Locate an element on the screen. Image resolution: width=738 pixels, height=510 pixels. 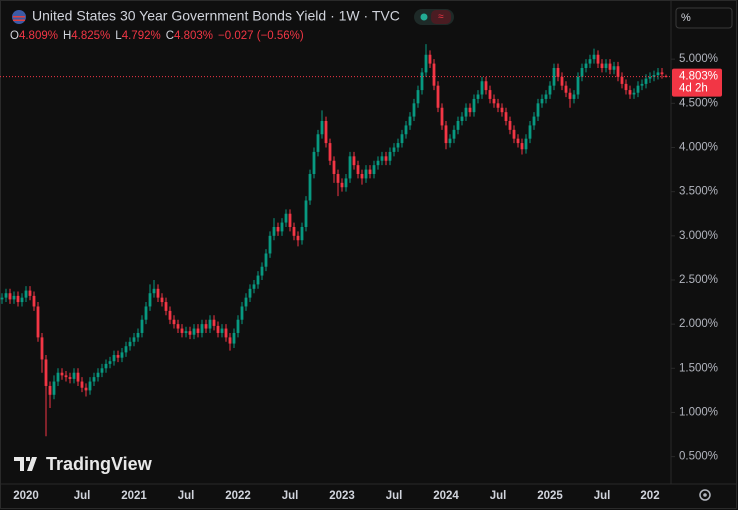
last-price-label: 4.803% is located at coordinates (698, 77).